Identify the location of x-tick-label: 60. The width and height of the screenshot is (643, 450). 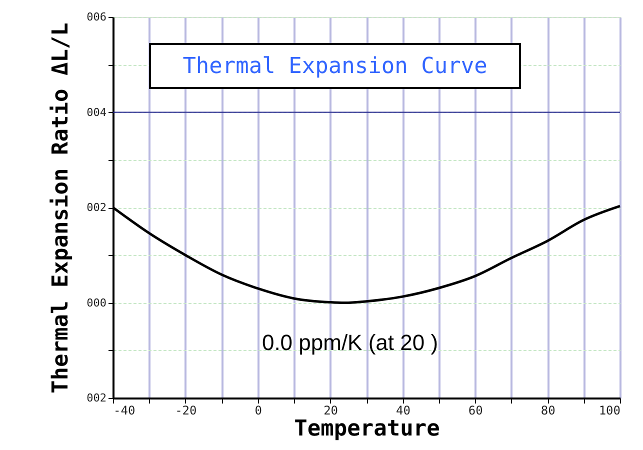
(475, 411).